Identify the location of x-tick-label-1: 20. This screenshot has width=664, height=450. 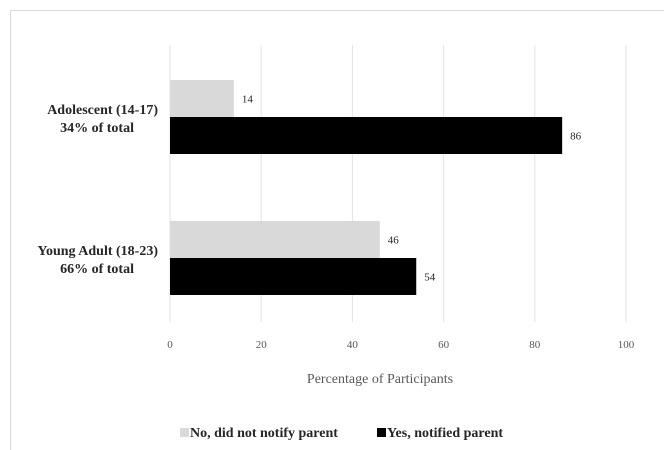
(262, 345).